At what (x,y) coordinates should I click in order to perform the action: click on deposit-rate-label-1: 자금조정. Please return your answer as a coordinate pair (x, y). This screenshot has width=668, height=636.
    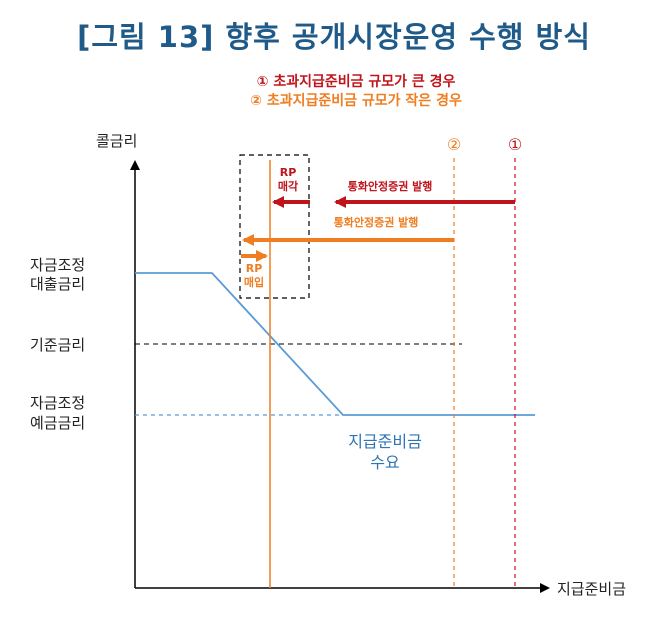
    Looking at the image, I should click on (57, 403).